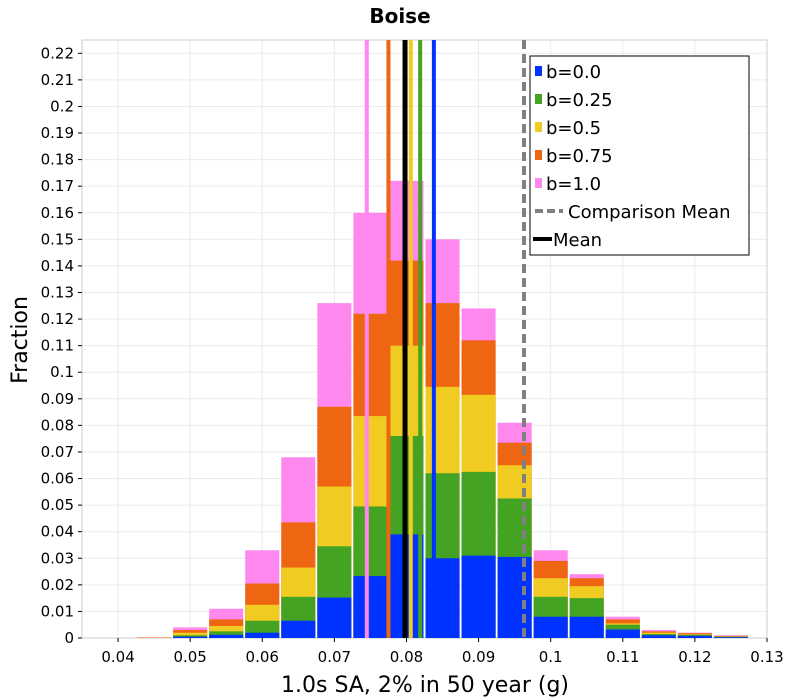 The image size is (800, 700). What do you see at coordinates (577, 240) in the screenshot?
I see `legend-label: Mean` at bounding box center [577, 240].